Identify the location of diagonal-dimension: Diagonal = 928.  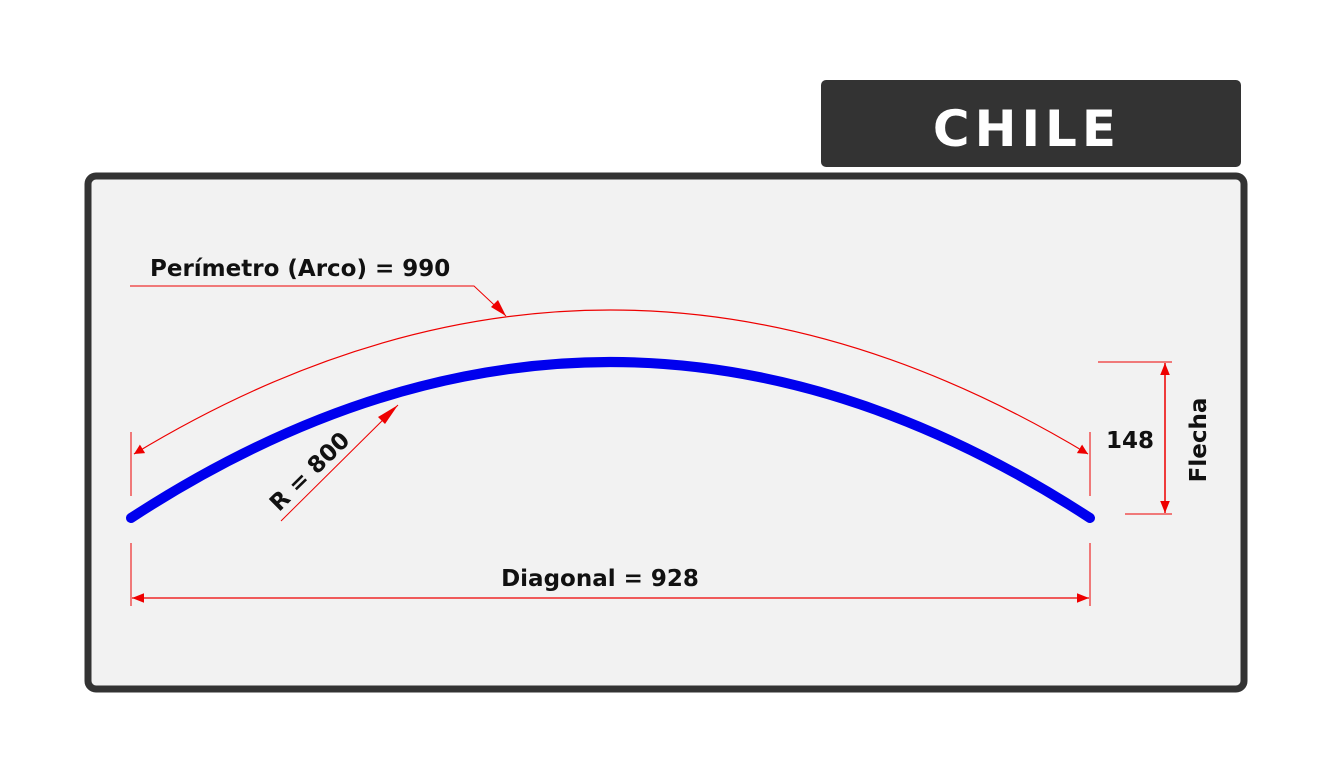
(610, 574).